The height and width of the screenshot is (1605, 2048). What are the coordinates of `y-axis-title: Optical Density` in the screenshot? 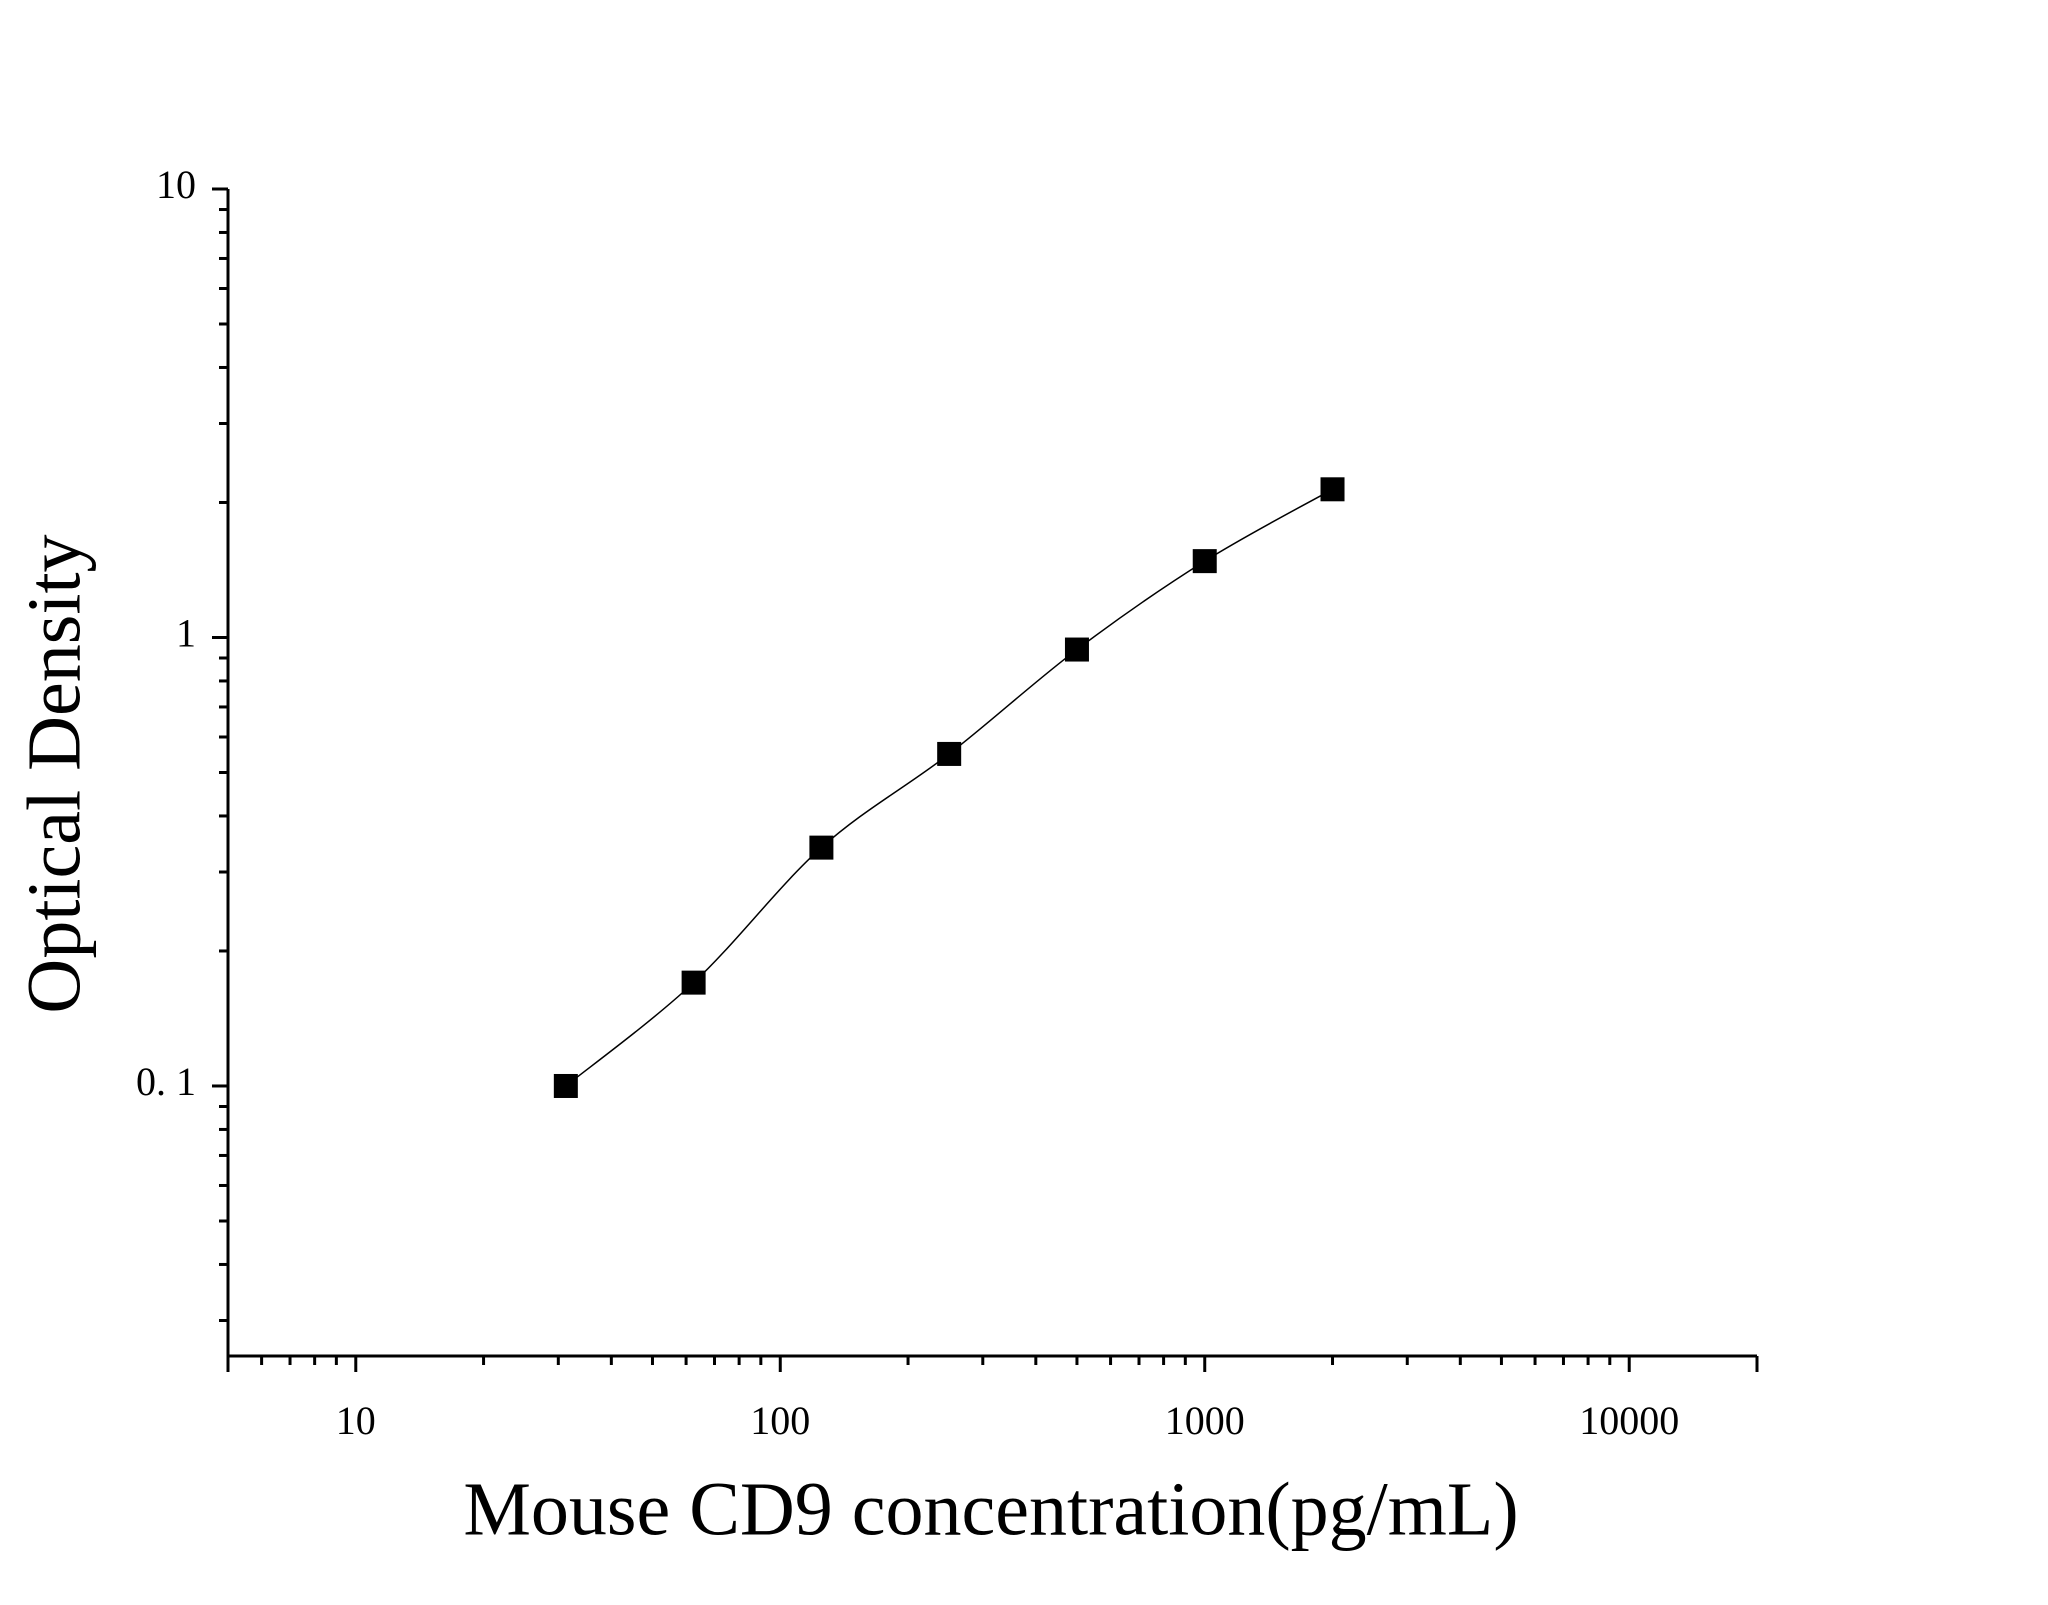 It's located at (54, 773).